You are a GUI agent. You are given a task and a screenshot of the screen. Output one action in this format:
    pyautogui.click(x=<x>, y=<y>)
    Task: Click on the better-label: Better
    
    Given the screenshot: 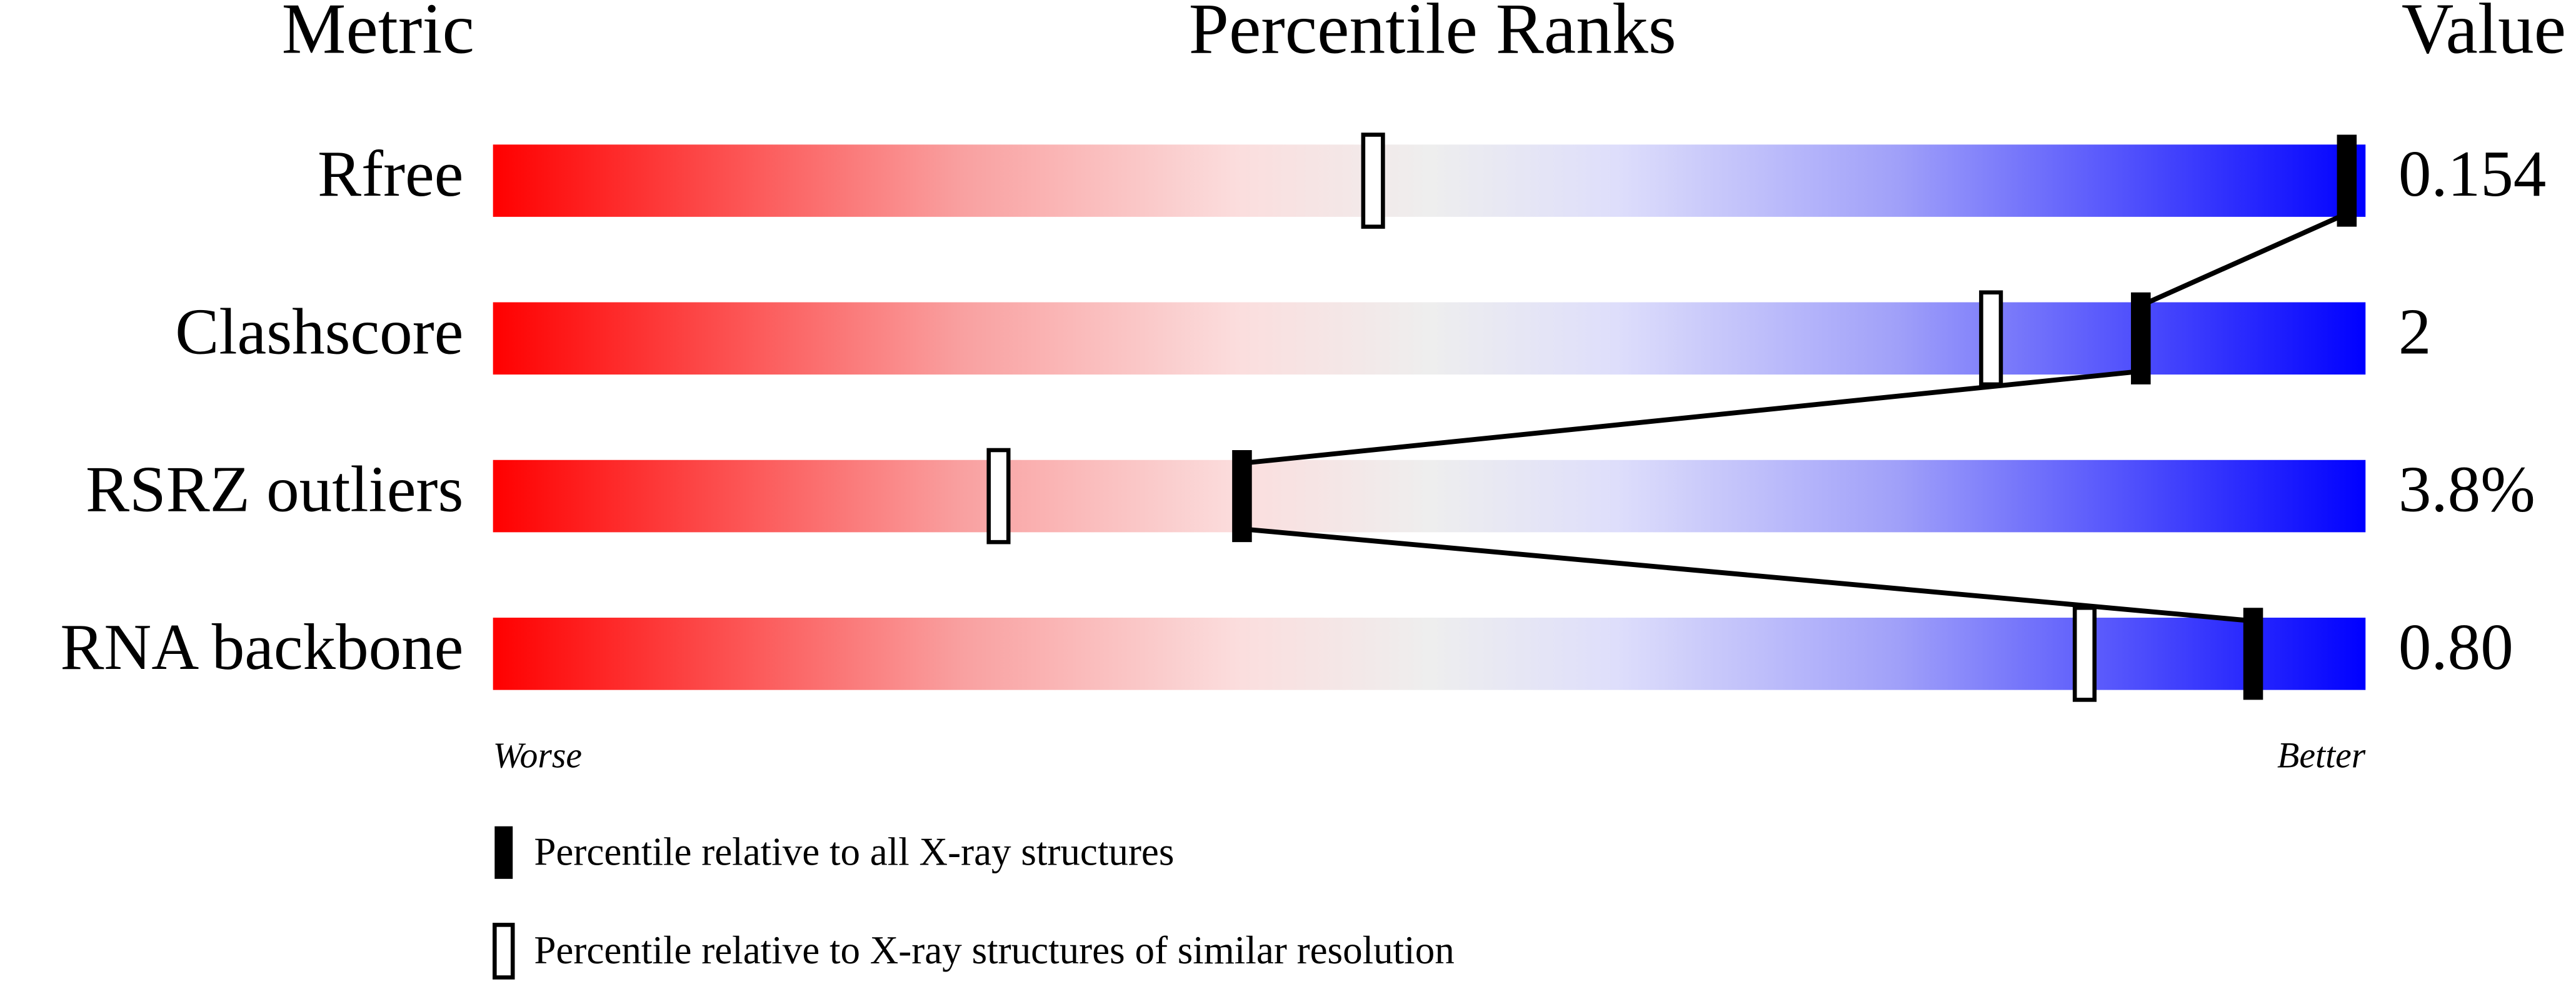 What is the action you would take?
    pyautogui.click(x=2321, y=755)
    